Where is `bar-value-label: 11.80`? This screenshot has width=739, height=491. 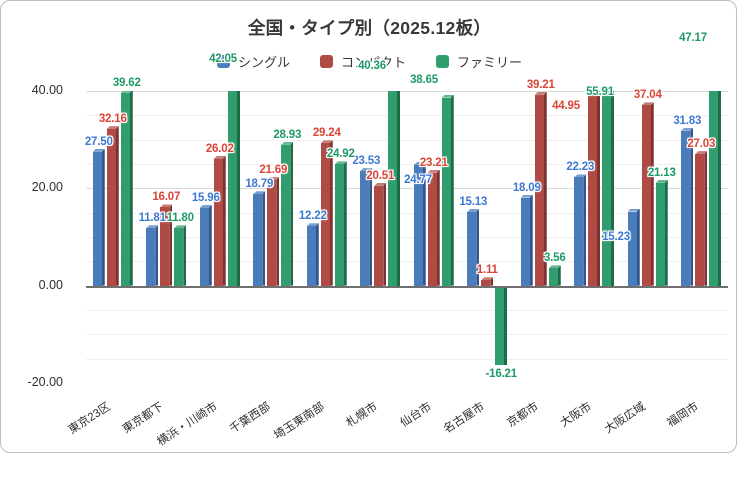 bar-value-label: 11.80 is located at coordinates (180, 218).